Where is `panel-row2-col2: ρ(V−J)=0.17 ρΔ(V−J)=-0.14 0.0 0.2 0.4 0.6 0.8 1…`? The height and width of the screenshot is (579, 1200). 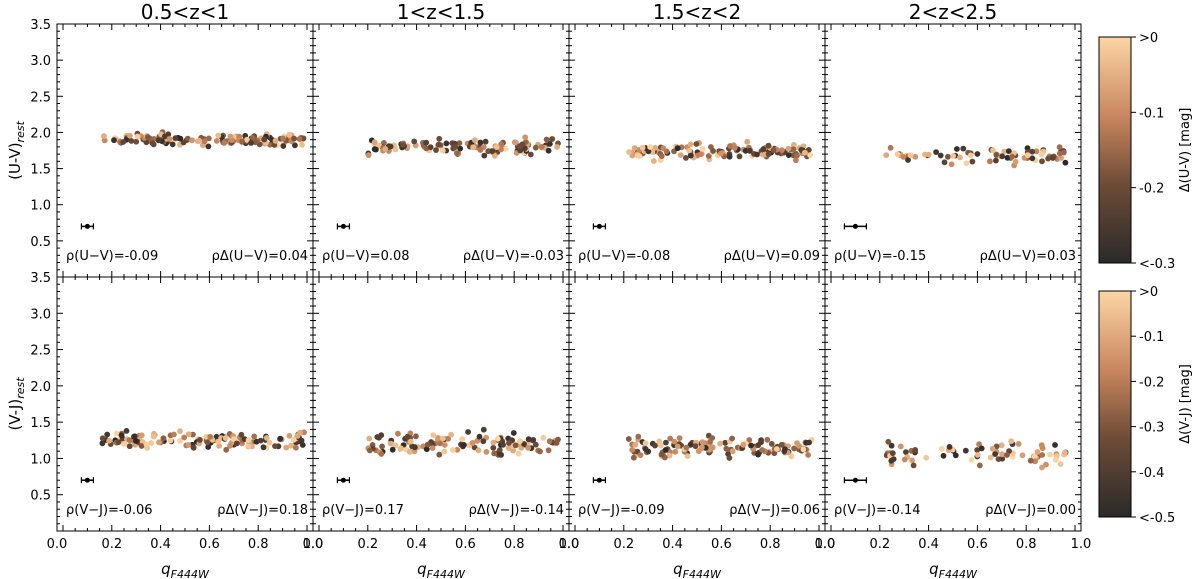
panel-row2-col2: ρ(V−J)=0.17 ρΔ(V−J)=-0.14 0.0 0.2 0.4 0.6 0.8 1… is located at coordinates (441, 427).